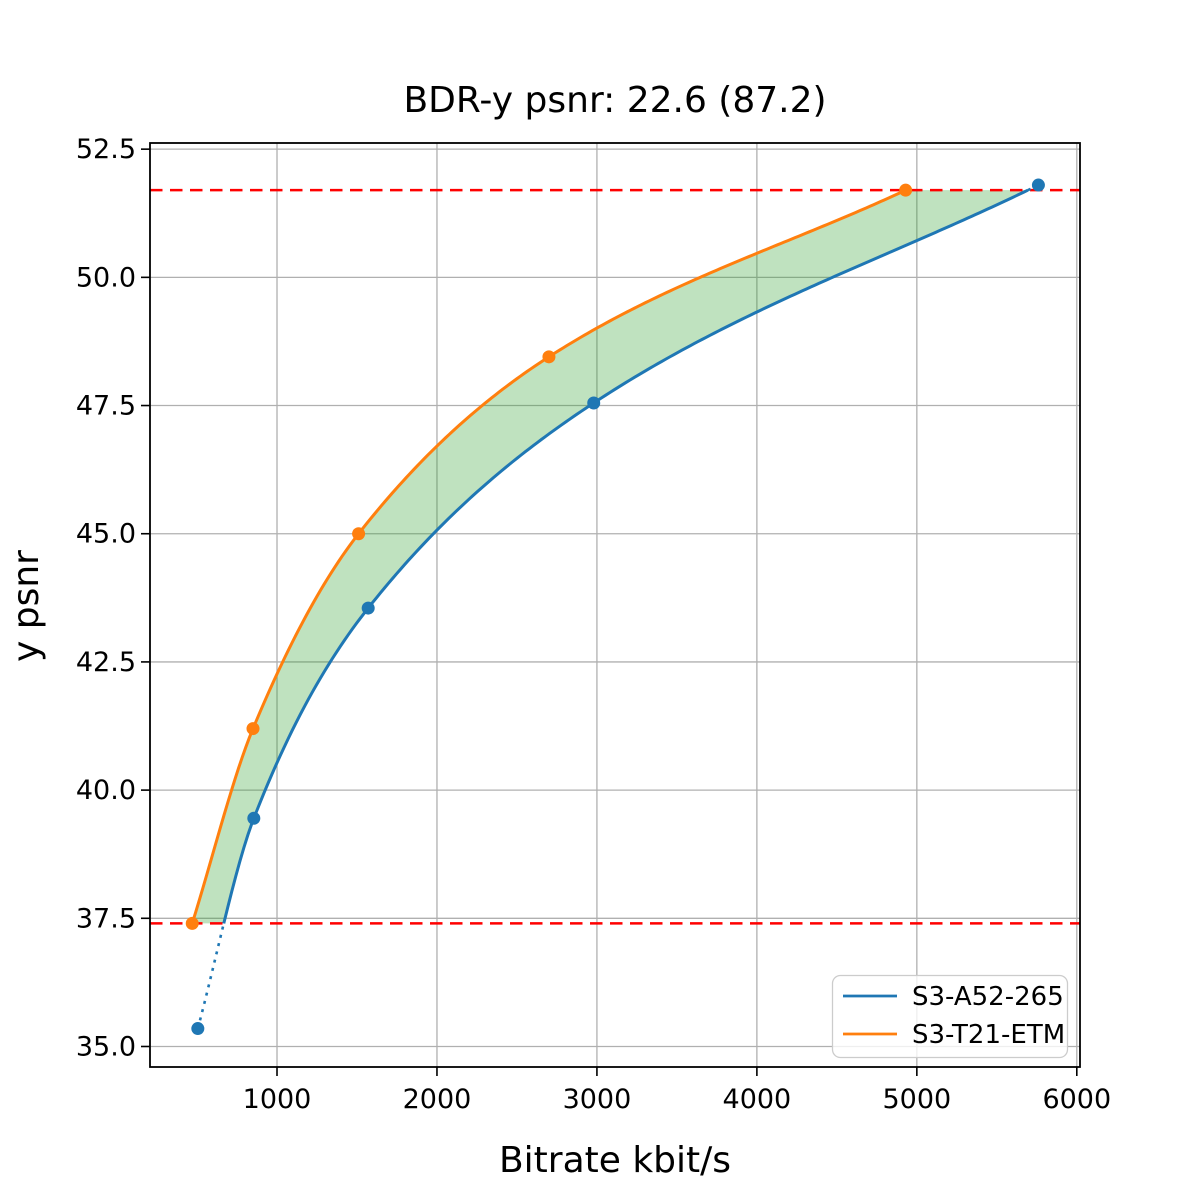 This screenshot has width=1200, height=1204. I want to click on x-tick-label: 1000, so click(277, 1099).